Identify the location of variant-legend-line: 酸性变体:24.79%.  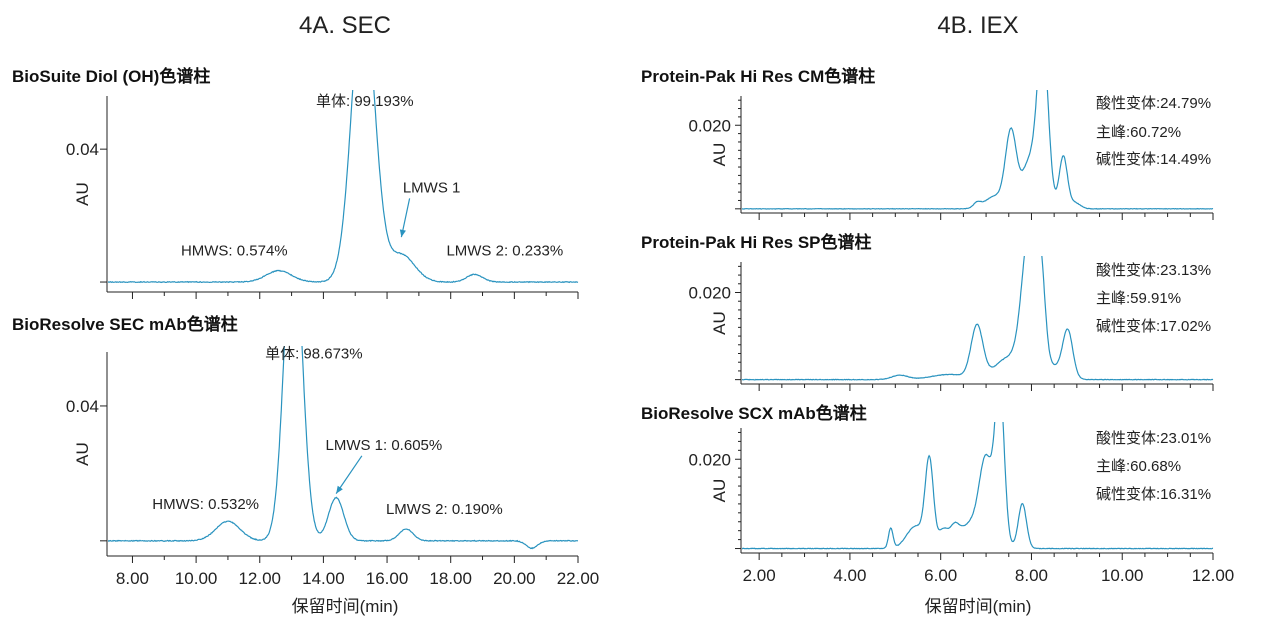
(1153, 103).